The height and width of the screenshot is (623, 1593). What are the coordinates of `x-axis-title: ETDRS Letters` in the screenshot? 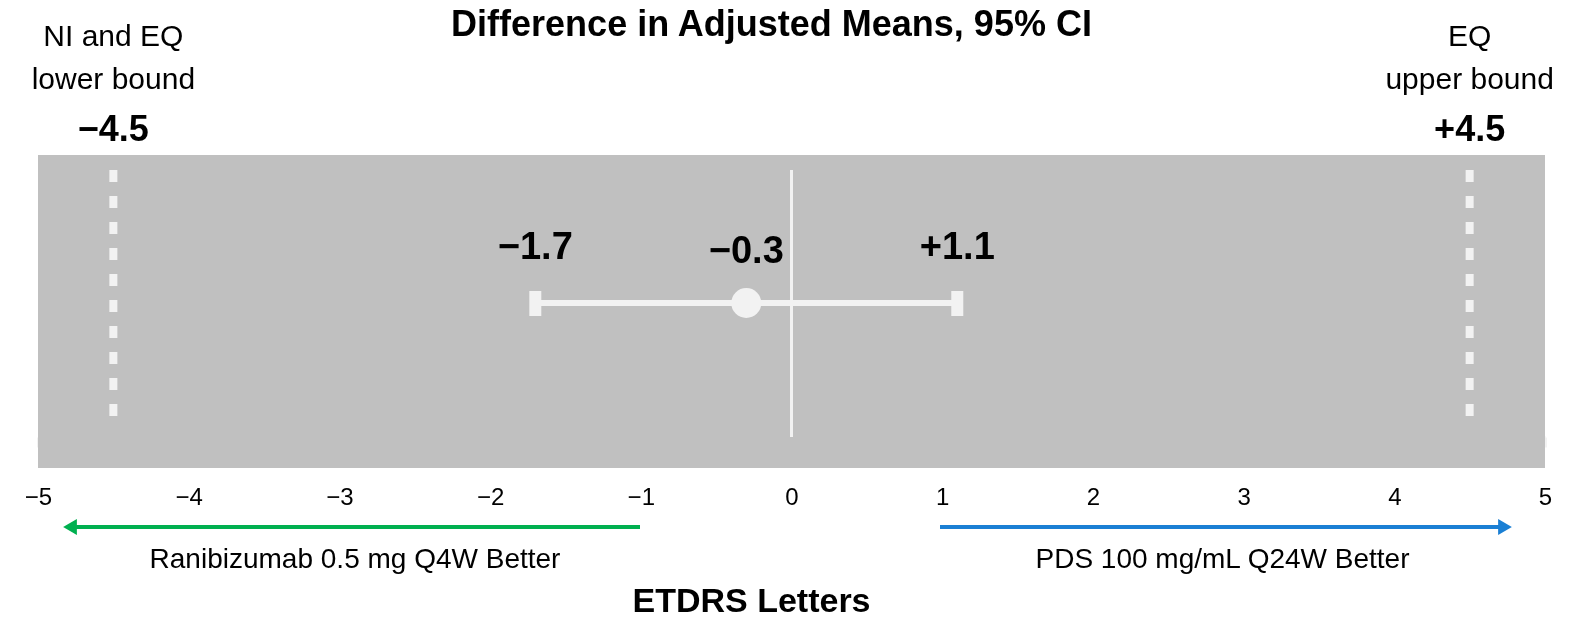 It's located at (751, 600).